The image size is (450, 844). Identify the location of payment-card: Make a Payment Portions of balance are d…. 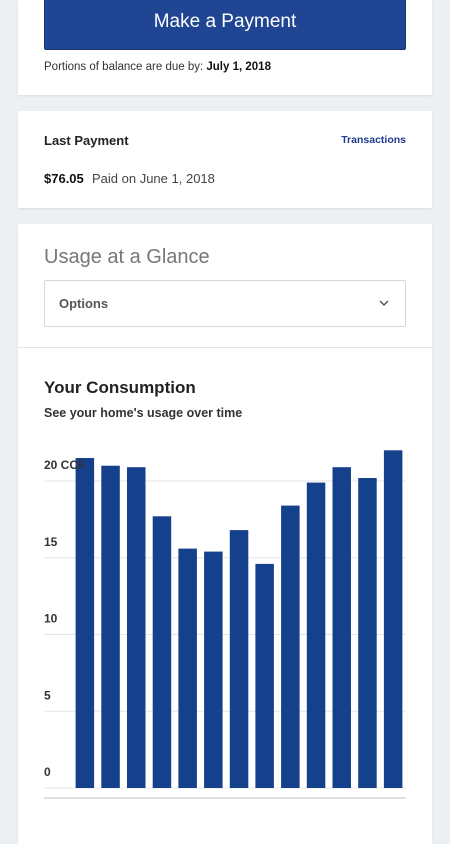
(225, 47).